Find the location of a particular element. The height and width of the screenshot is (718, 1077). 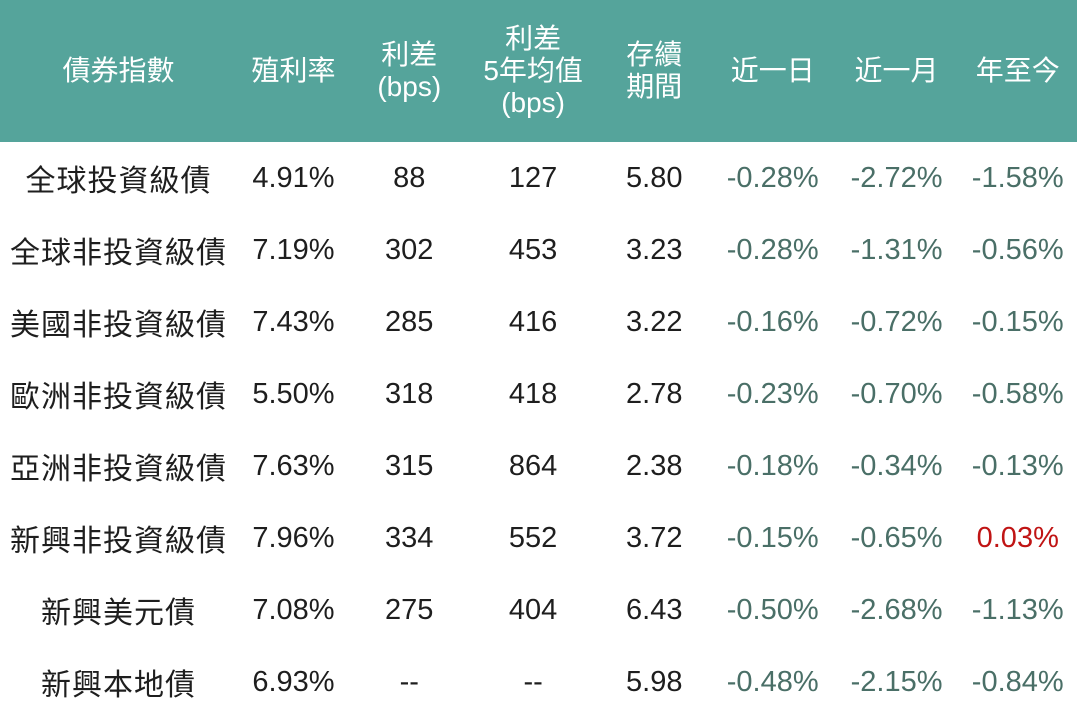

cell-ytd: 0.03% is located at coordinates (1017, 537).